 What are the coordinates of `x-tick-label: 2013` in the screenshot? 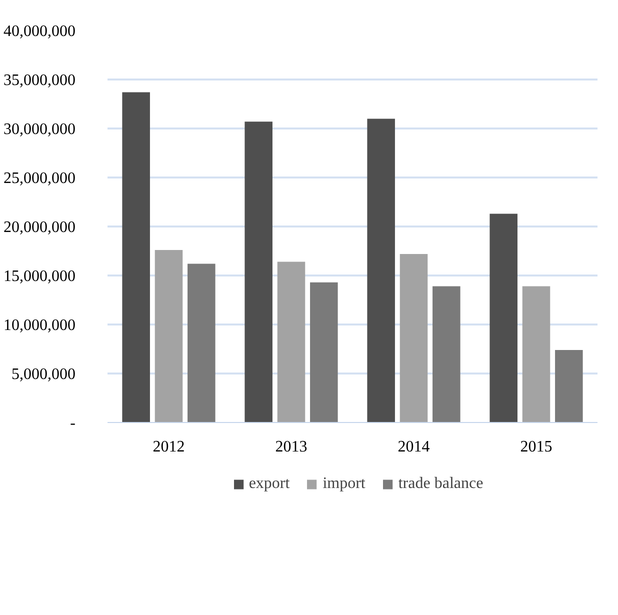 It's located at (291, 447).